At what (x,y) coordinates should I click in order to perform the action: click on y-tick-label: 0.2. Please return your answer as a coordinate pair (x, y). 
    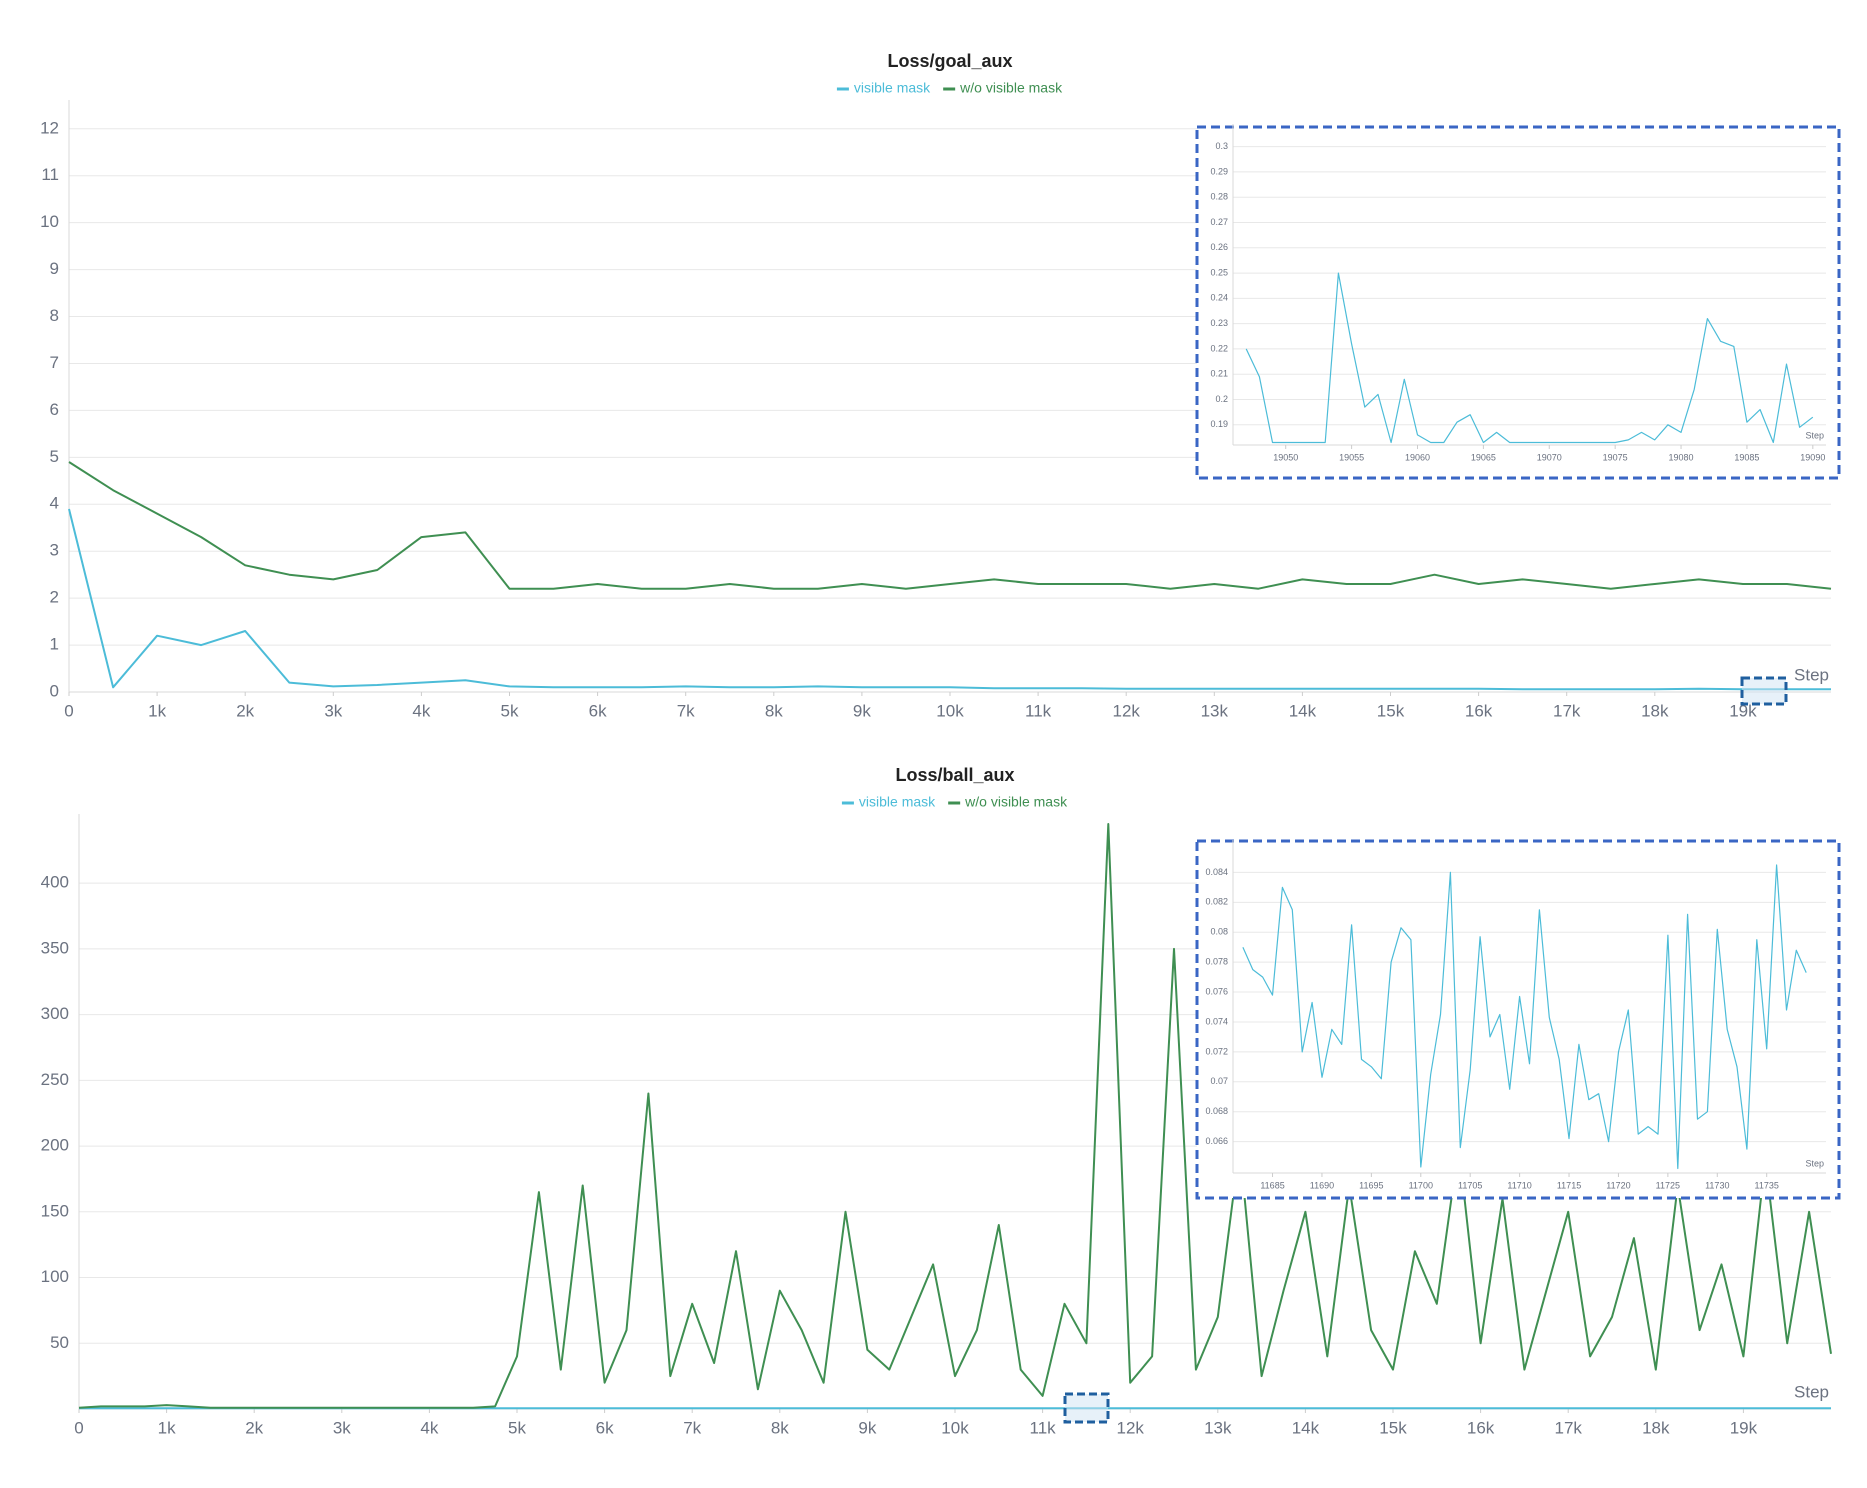
    Looking at the image, I should click on (1221, 399).